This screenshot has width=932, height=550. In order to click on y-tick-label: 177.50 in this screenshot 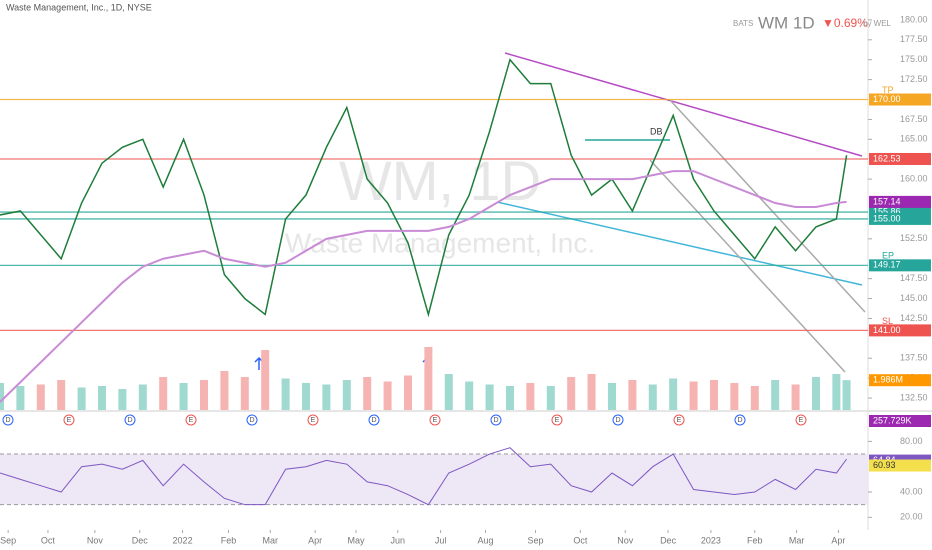, I will do `click(914, 39)`.